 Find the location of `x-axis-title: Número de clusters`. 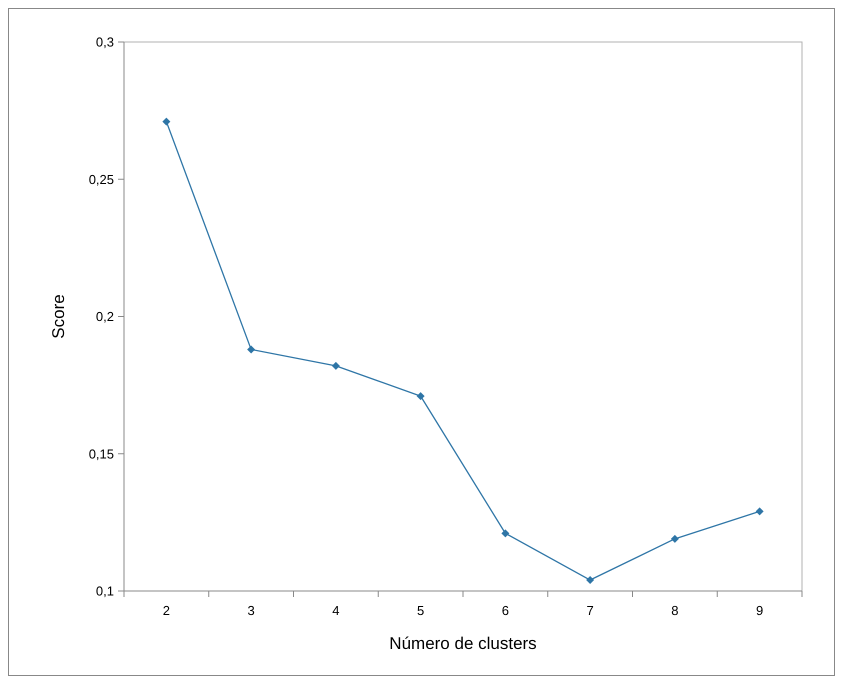

x-axis-title: Número de clusters is located at coordinates (463, 643).